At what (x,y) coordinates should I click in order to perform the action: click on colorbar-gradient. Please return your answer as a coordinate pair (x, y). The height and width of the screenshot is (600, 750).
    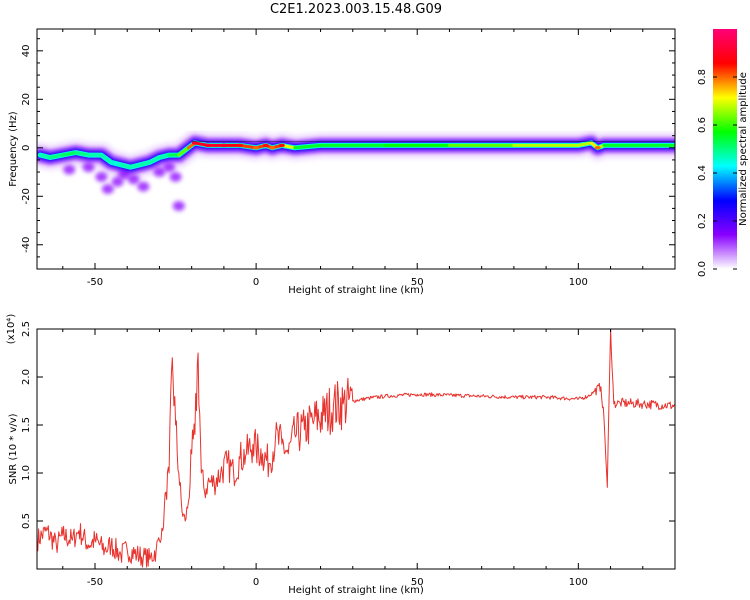
    Looking at the image, I should click on (725, 149).